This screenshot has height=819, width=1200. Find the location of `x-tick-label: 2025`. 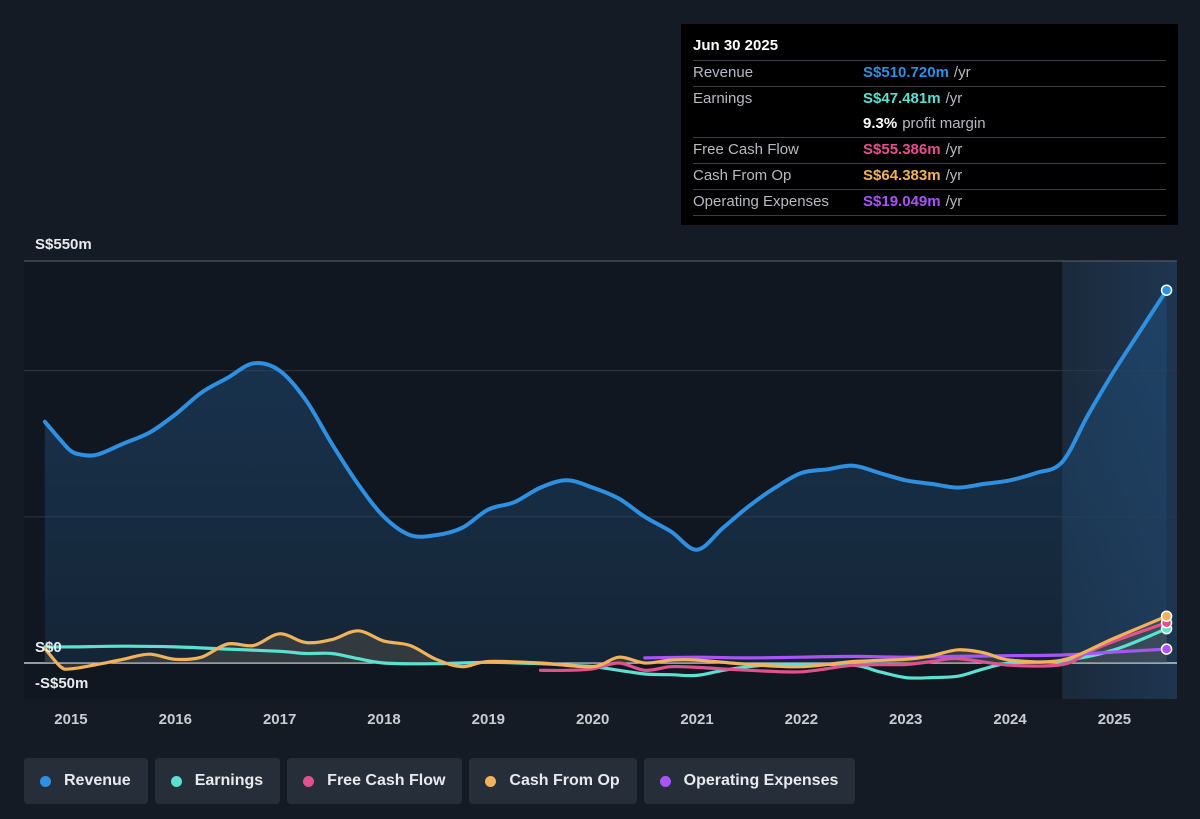

x-tick-label: 2025 is located at coordinates (1114, 719).